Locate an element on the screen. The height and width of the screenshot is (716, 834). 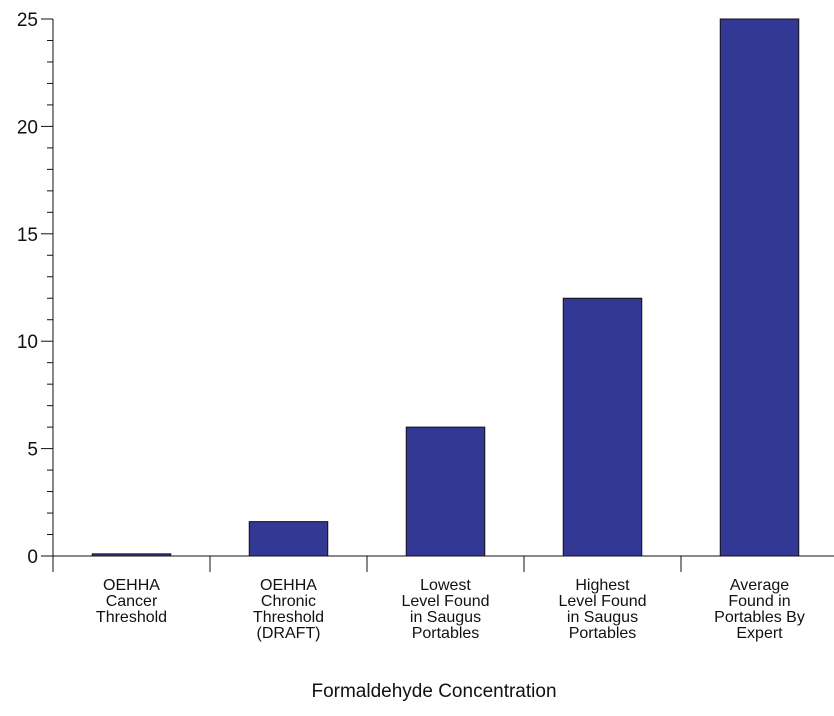
x-category-label-line: Found in is located at coordinates (759, 601).